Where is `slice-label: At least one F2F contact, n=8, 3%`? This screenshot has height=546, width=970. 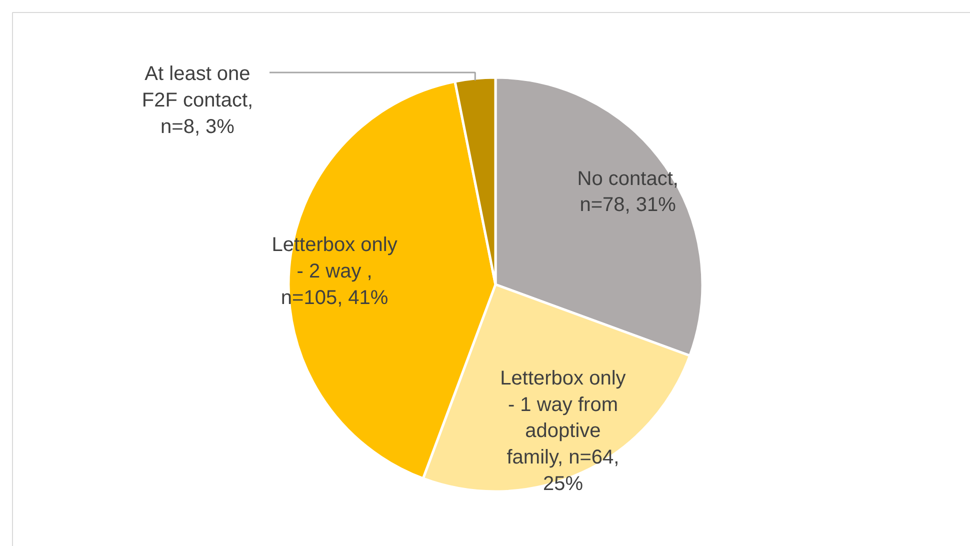 slice-label: At least one F2F contact, n=8, 3% is located at coordinates (198, 100).